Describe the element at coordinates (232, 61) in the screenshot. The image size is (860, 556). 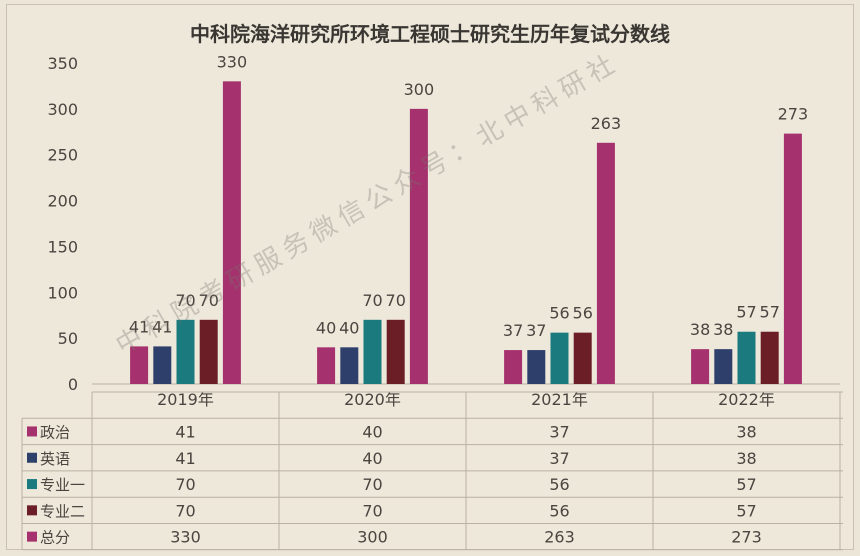
I see `data-label: 330` at that location.